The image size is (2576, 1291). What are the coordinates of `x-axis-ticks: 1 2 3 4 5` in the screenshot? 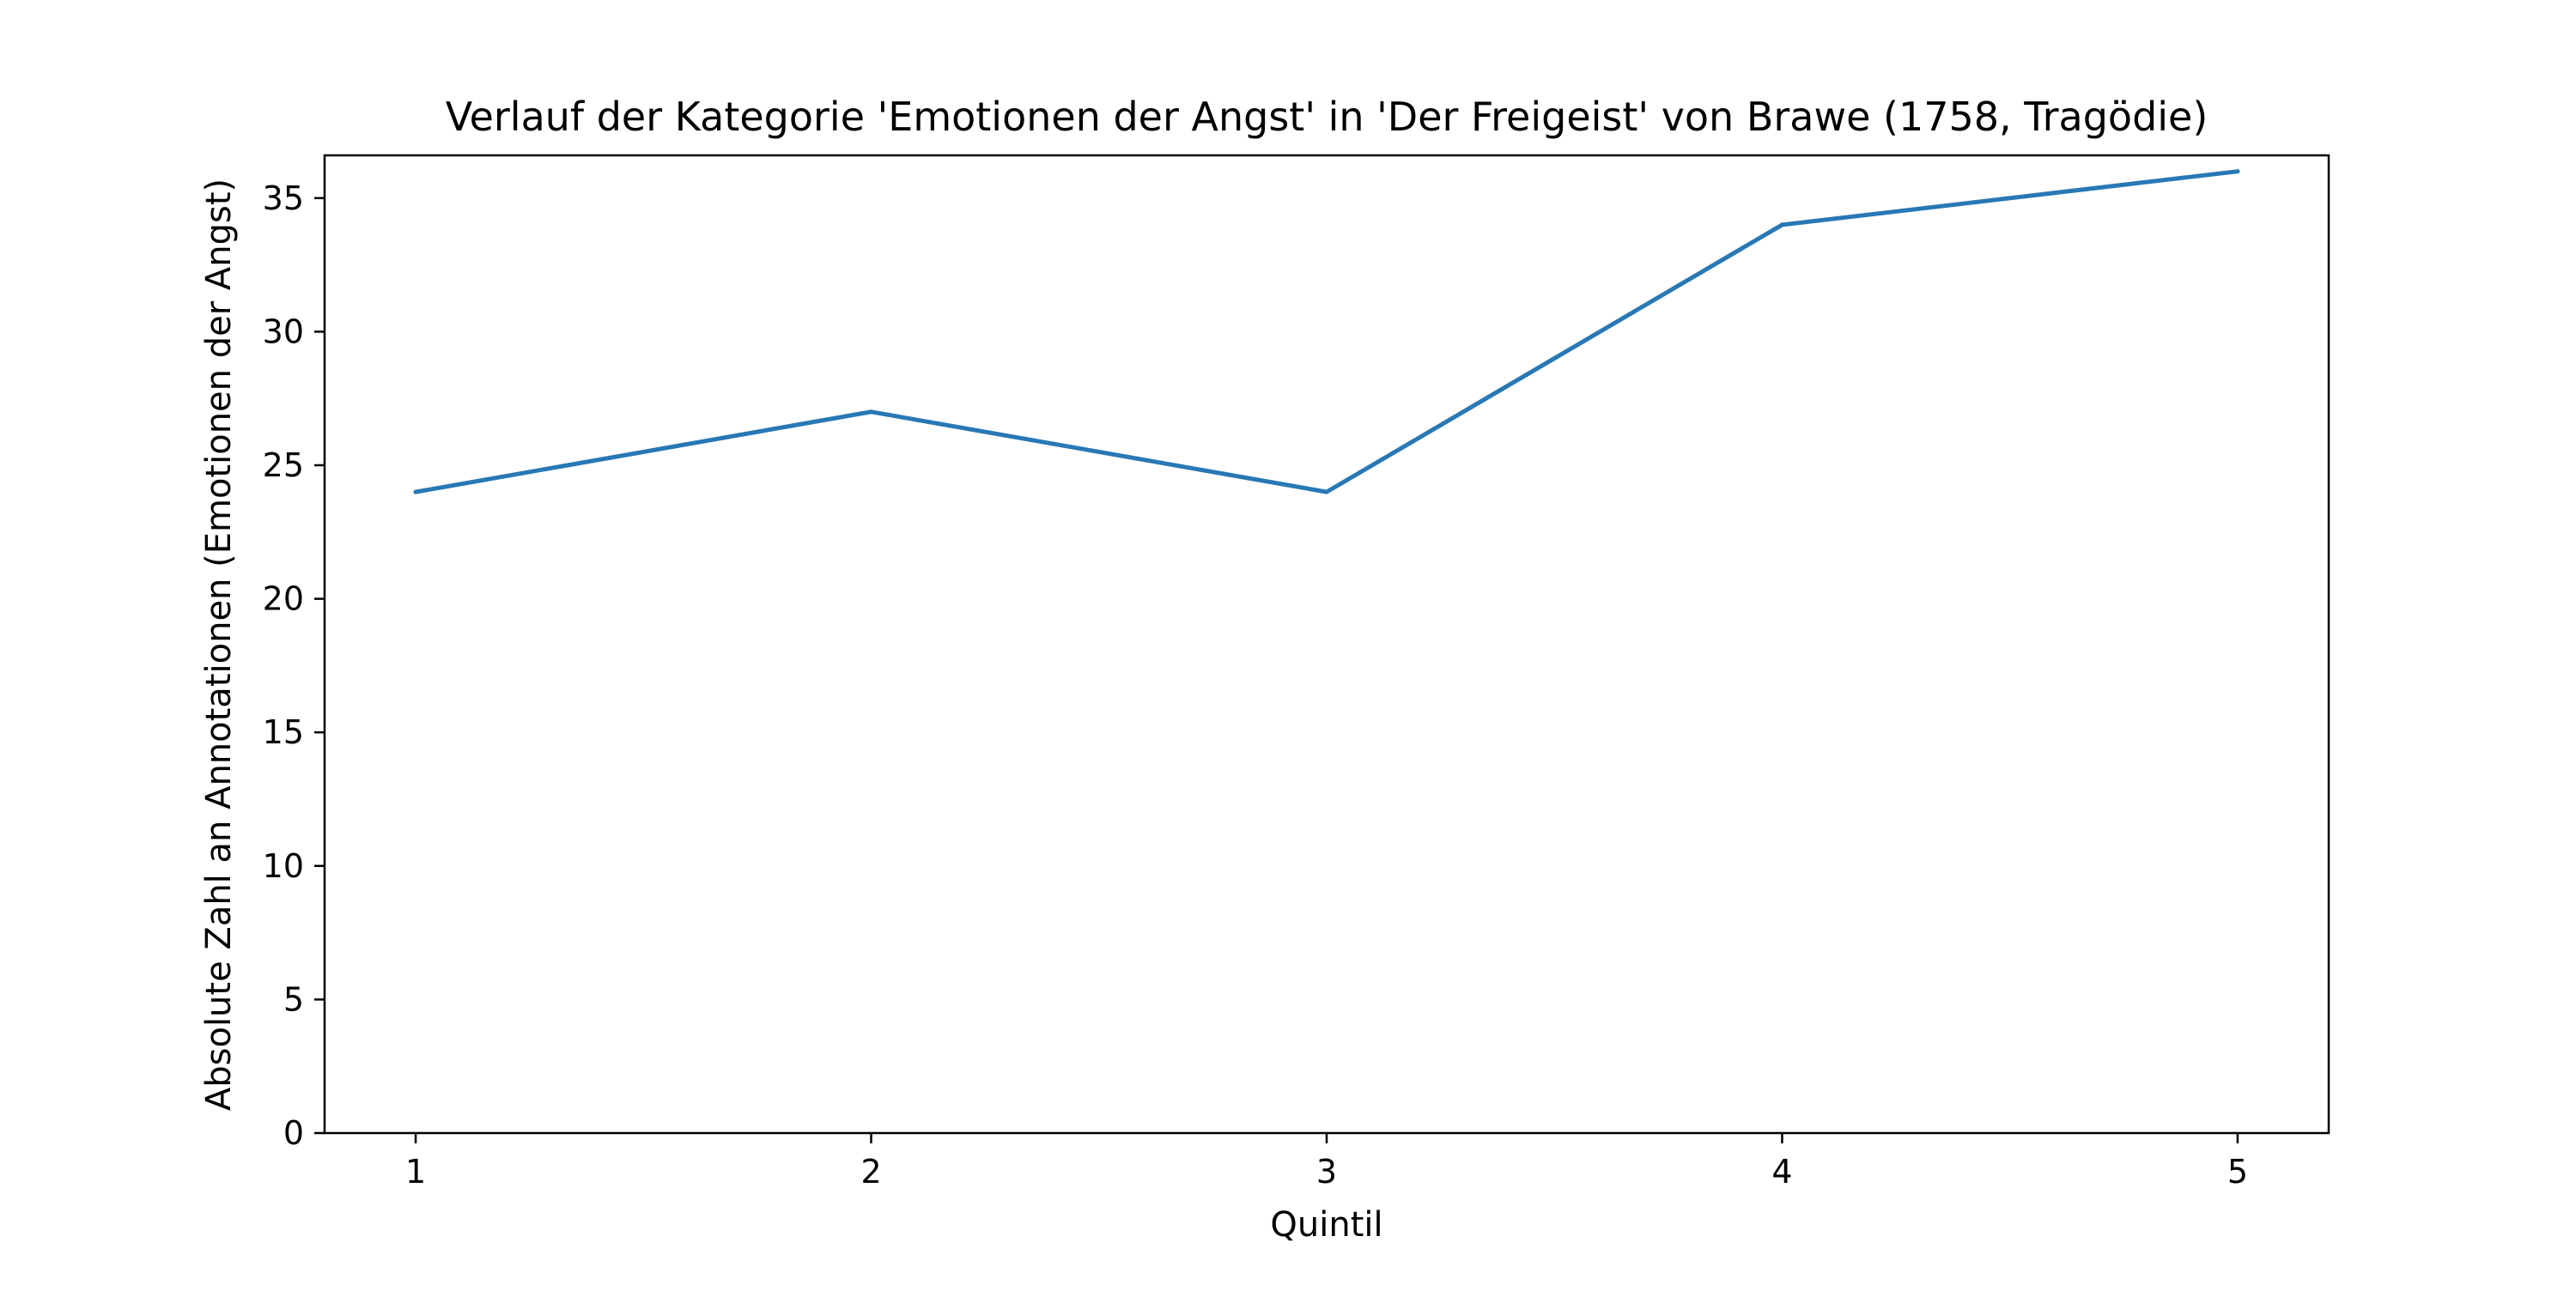 It's located at (1327, 1162).